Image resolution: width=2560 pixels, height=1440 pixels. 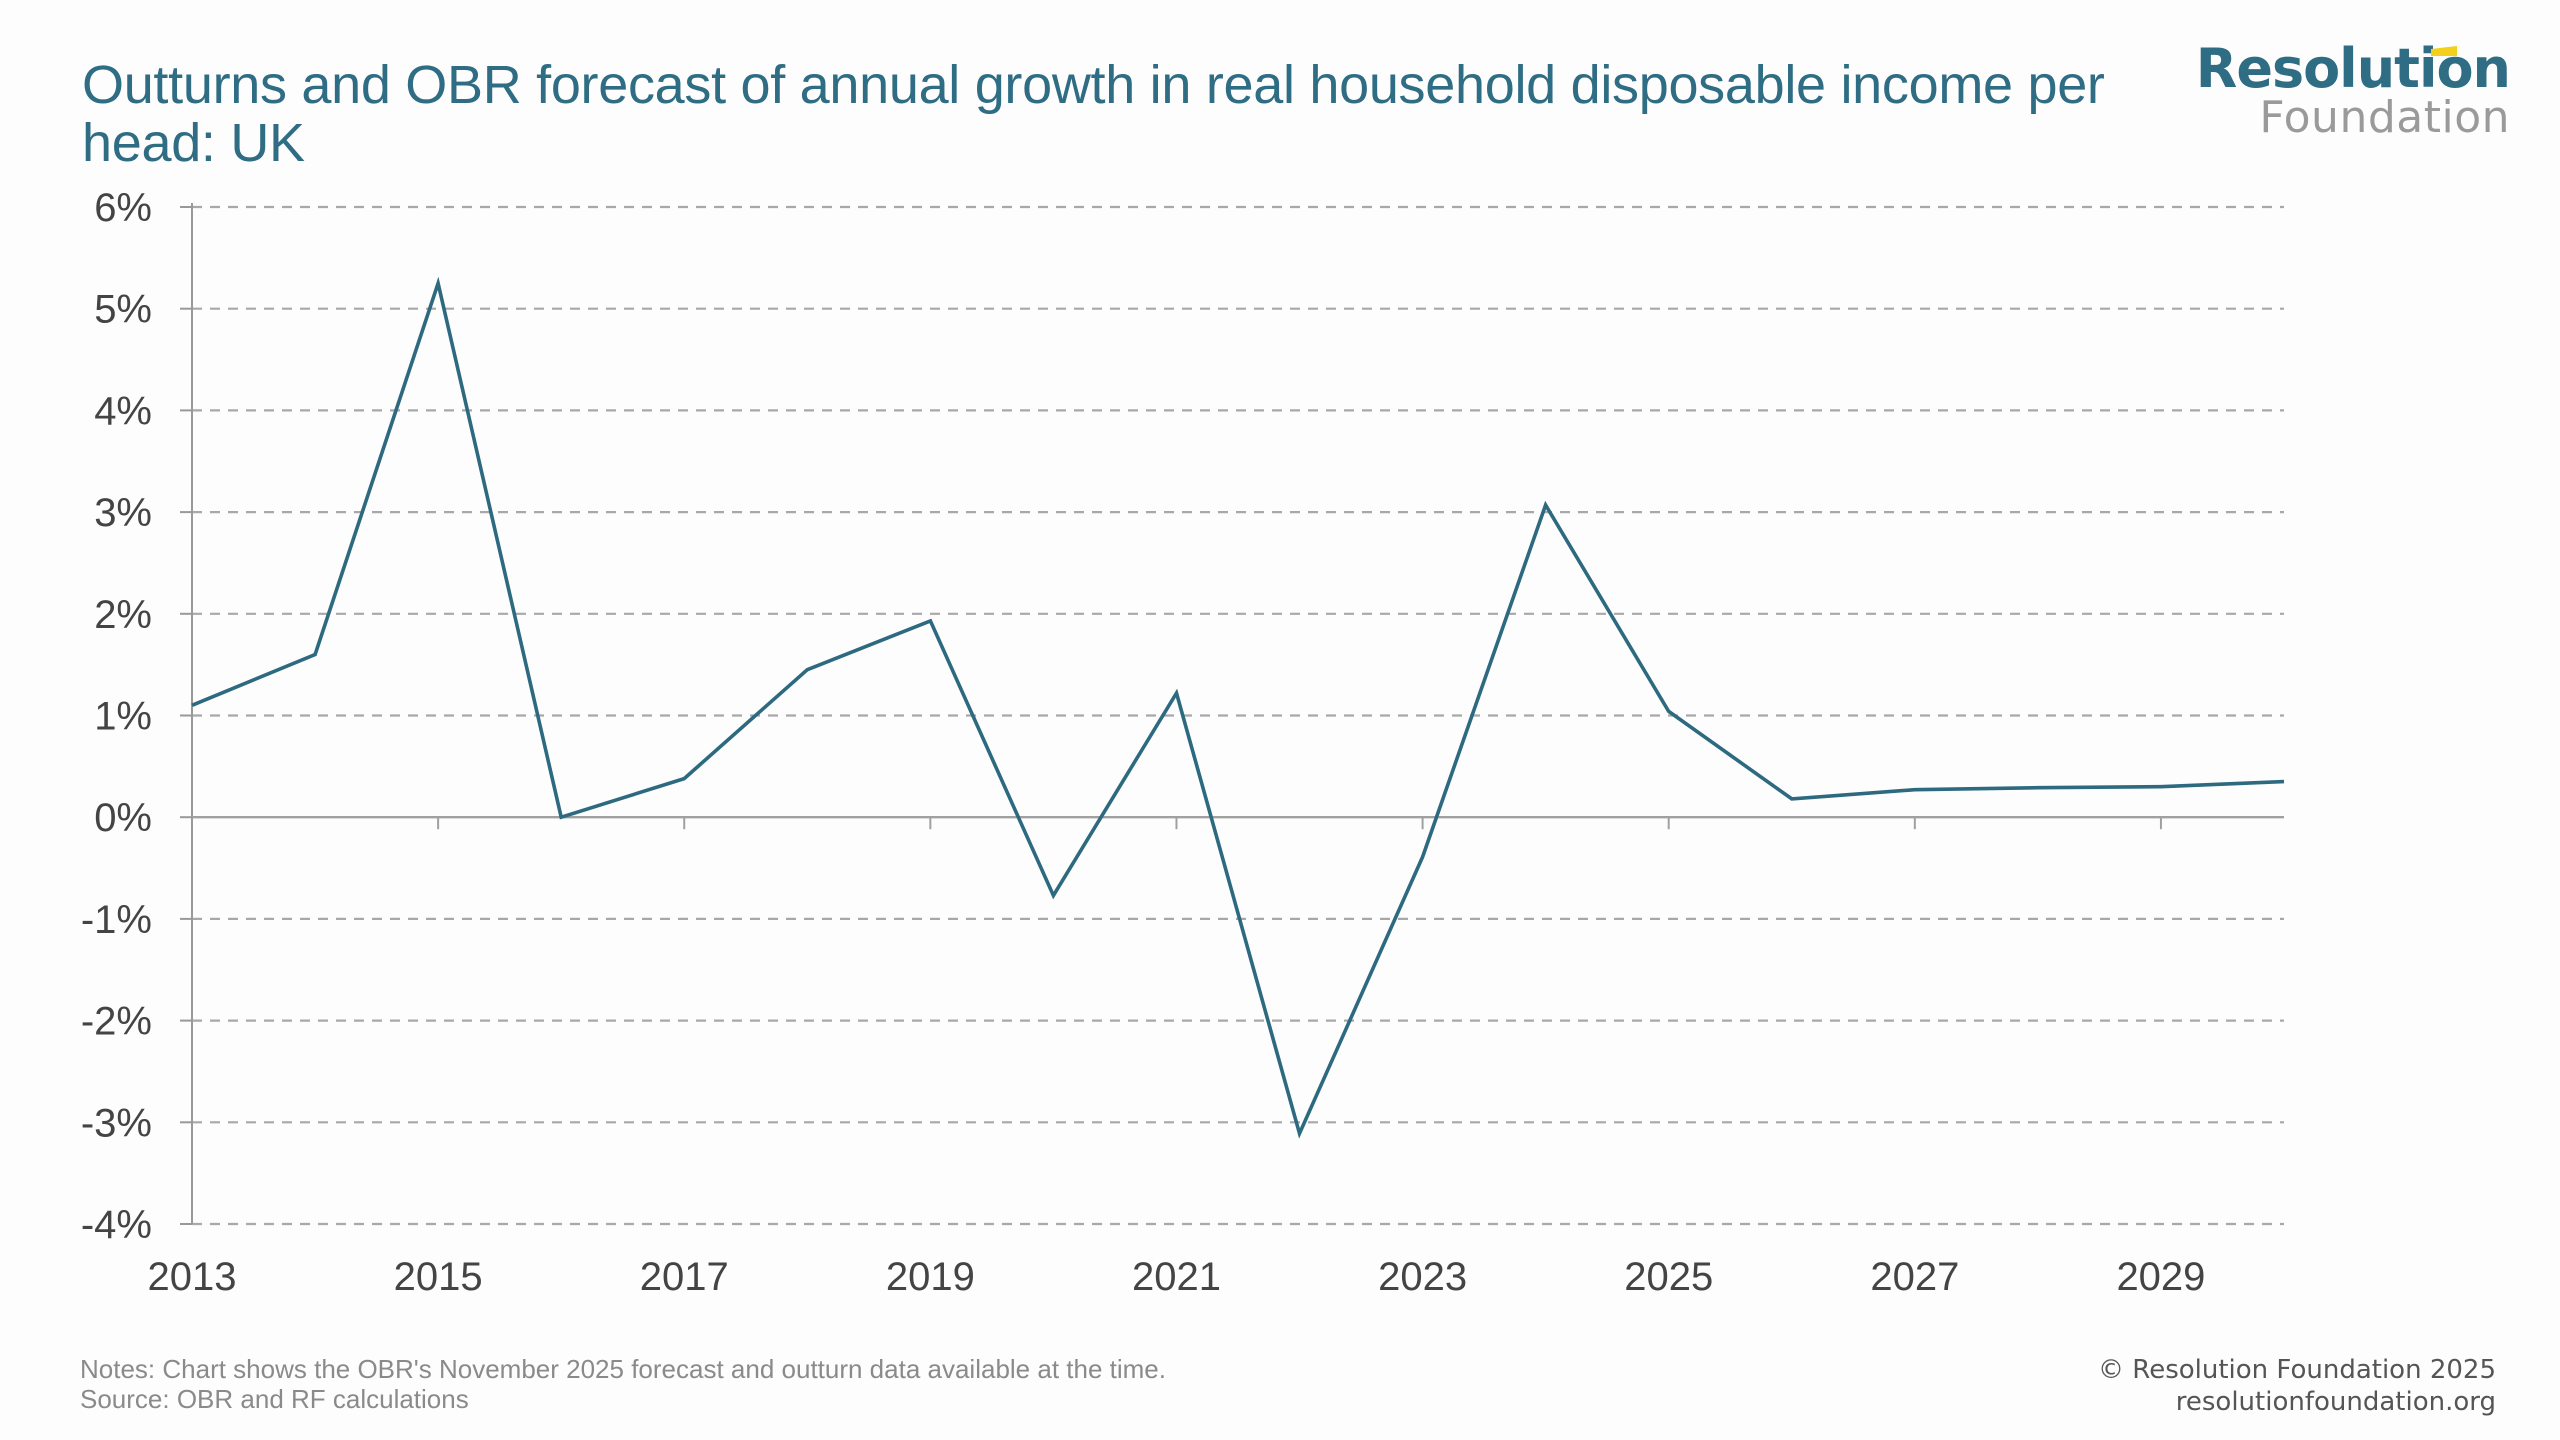 What do you see at coordinates (123, 208) in the screenshot?
I see `y-tick-label: 6%` at bounding box center [123, 208].